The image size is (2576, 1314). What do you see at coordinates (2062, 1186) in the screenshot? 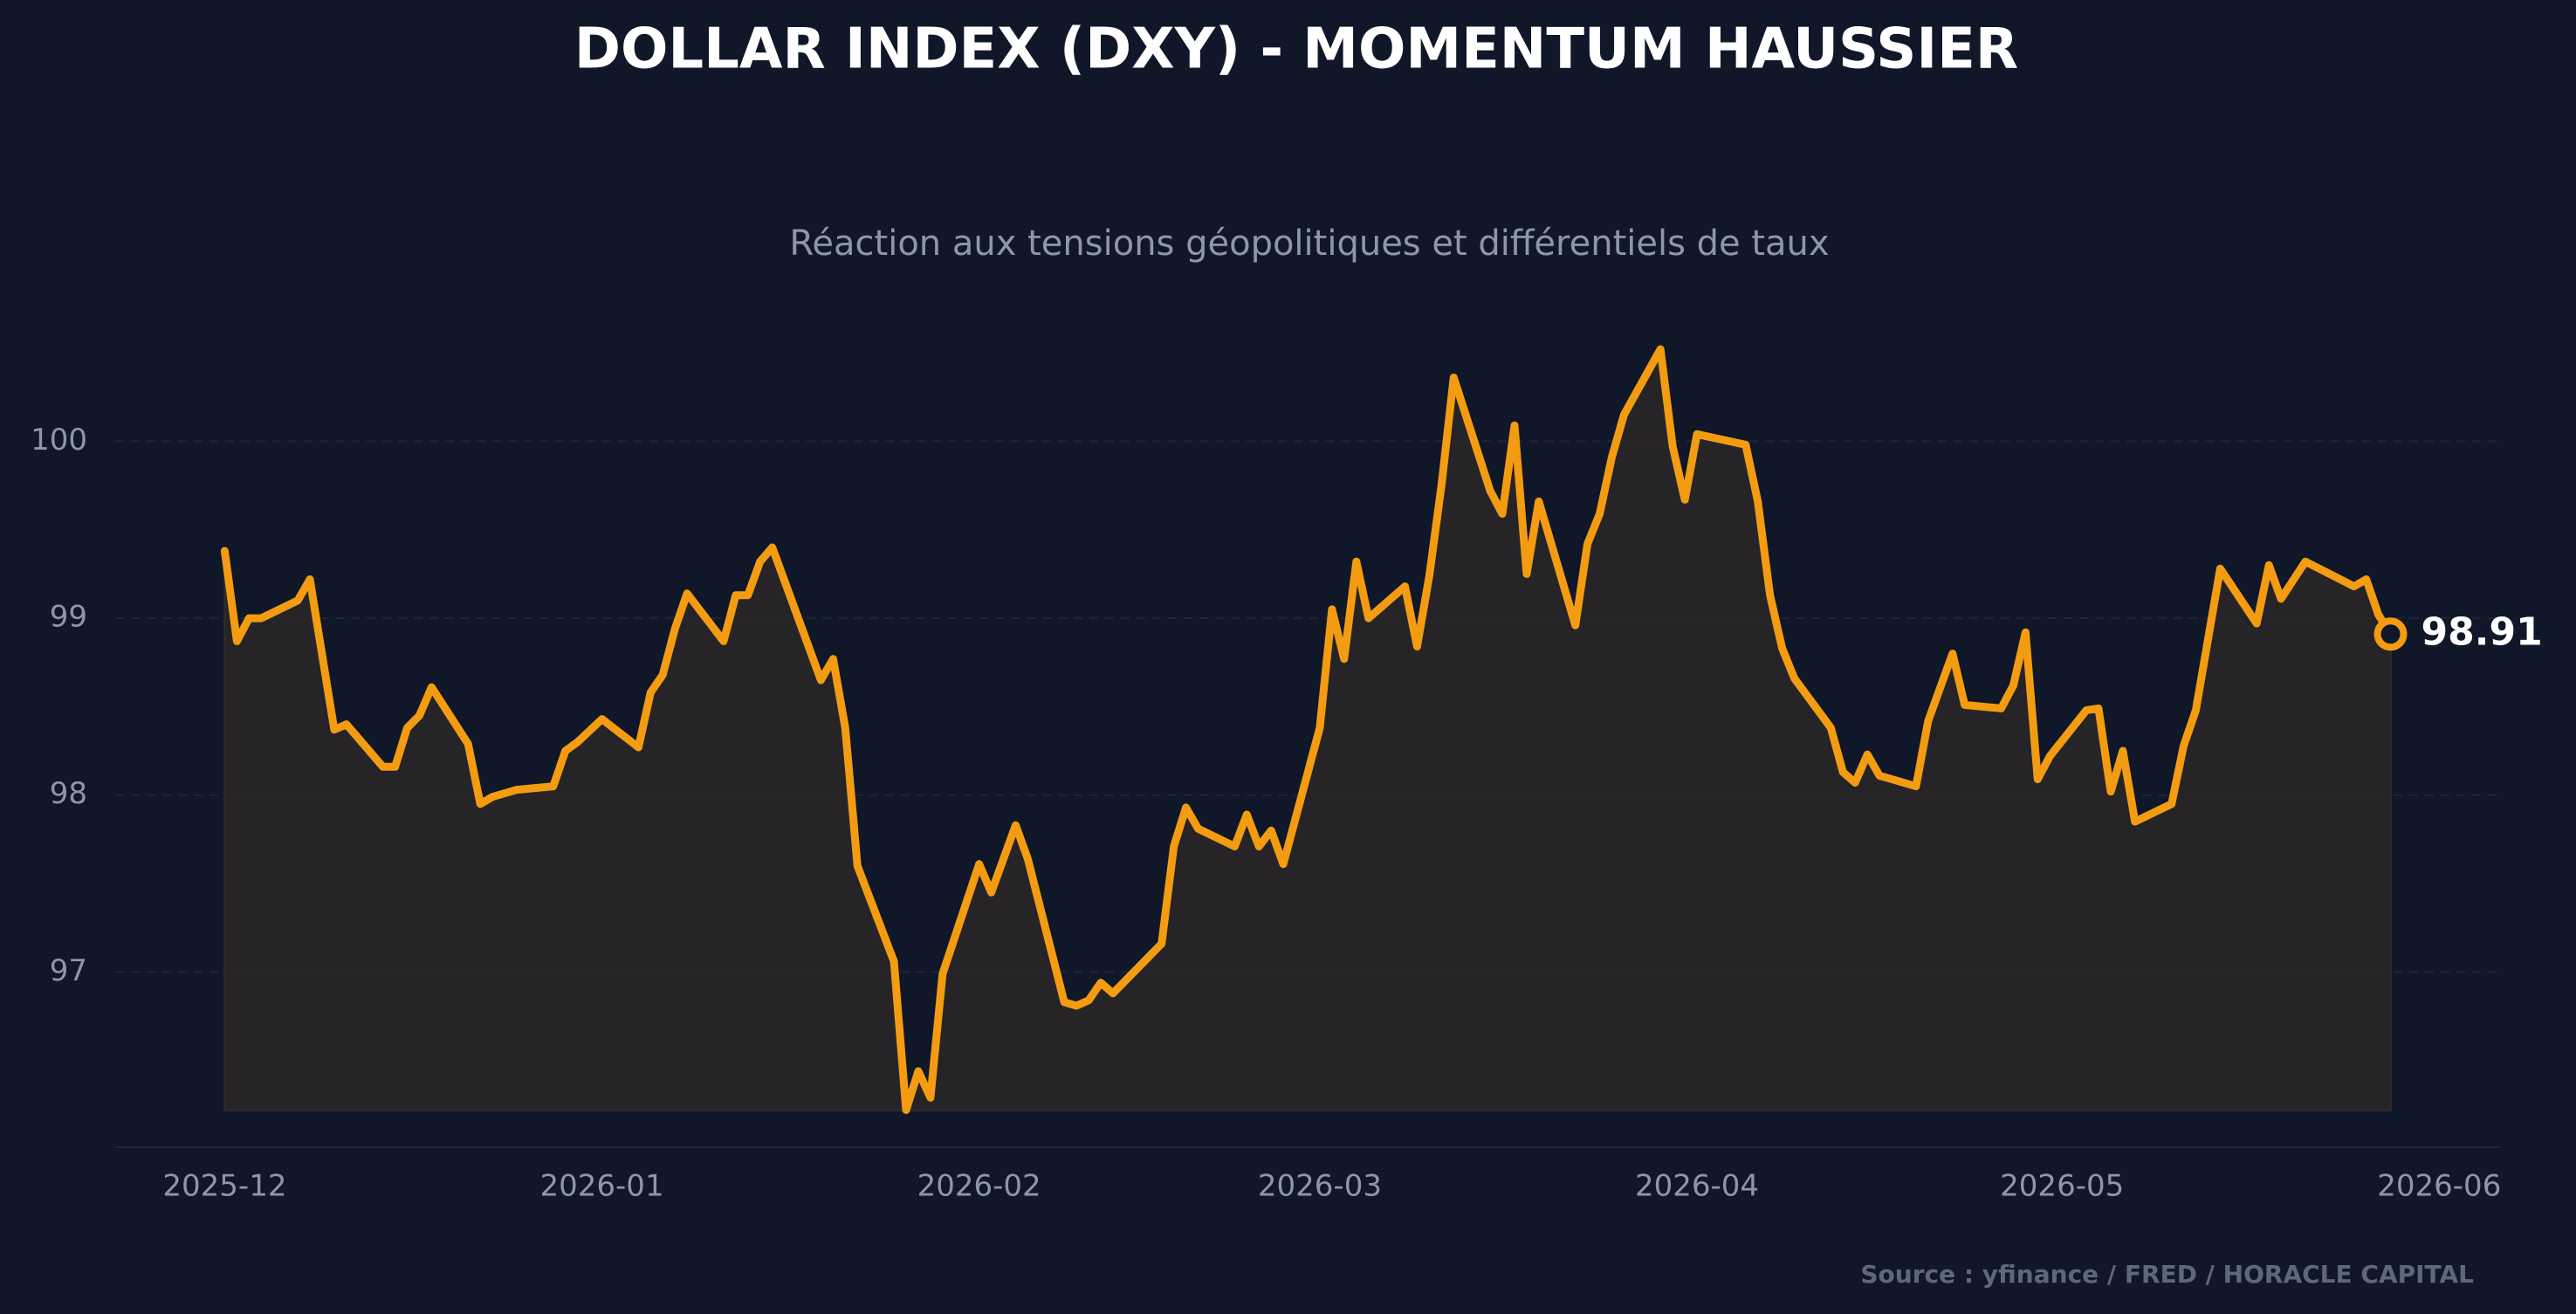
I see `x-tick-label: 2026-05` at bounding box center [2062, 1186].